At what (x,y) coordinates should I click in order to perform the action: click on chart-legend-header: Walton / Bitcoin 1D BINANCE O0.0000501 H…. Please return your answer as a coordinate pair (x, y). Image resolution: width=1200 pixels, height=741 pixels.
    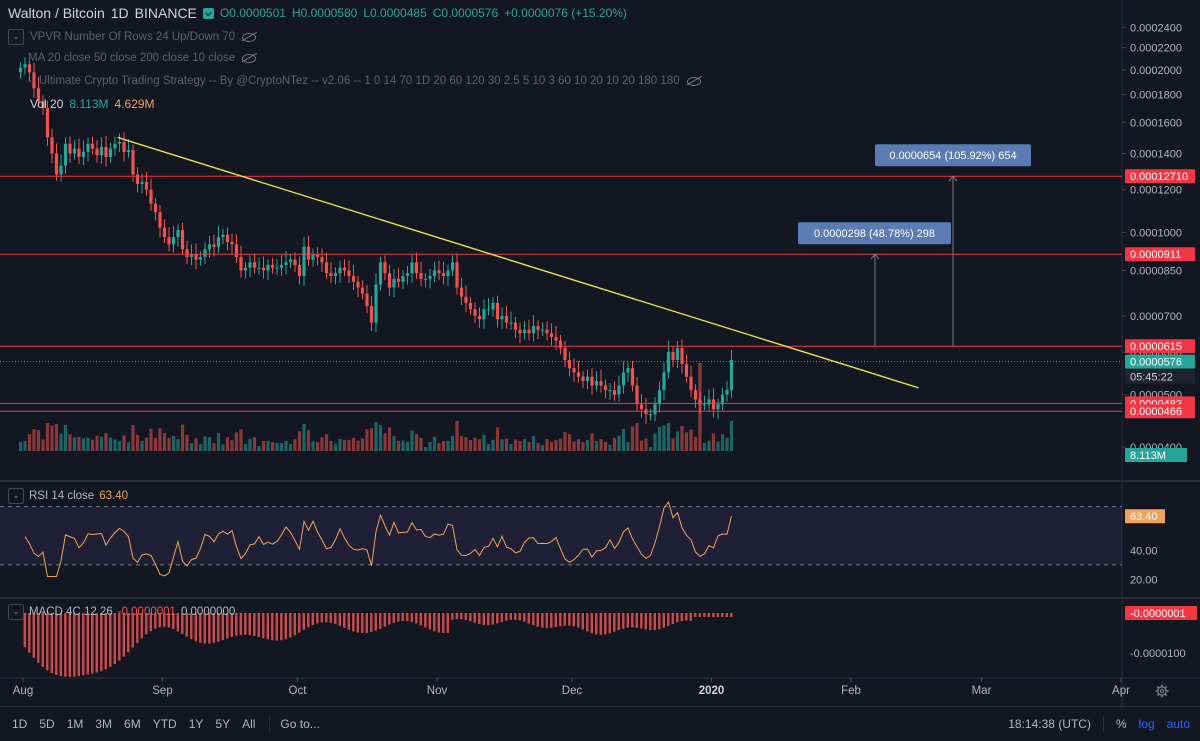
    Looking at the image, I should click on (317, 13).